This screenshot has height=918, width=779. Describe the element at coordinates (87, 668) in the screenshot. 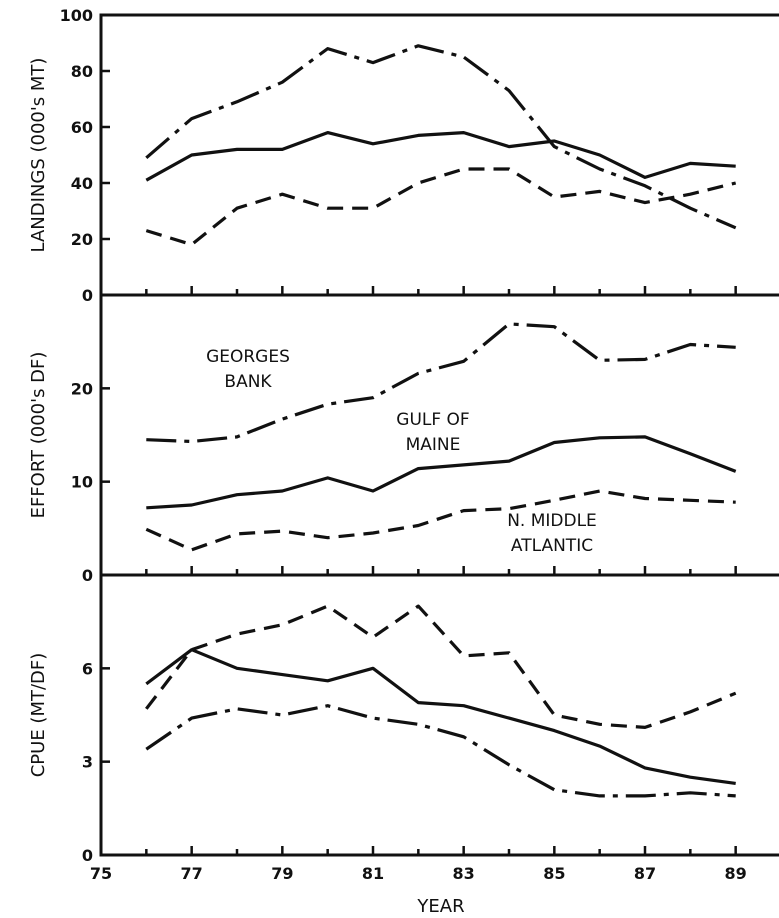

I see `y-tick-label: 6` at that location.